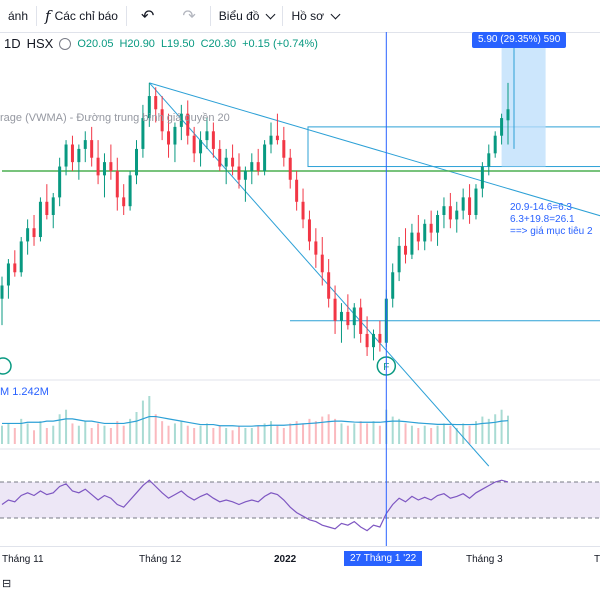  What do you see at coordinates (65, 43) in the screenshot?
I see `status-dot-icon` at bounding box center [65, 43].